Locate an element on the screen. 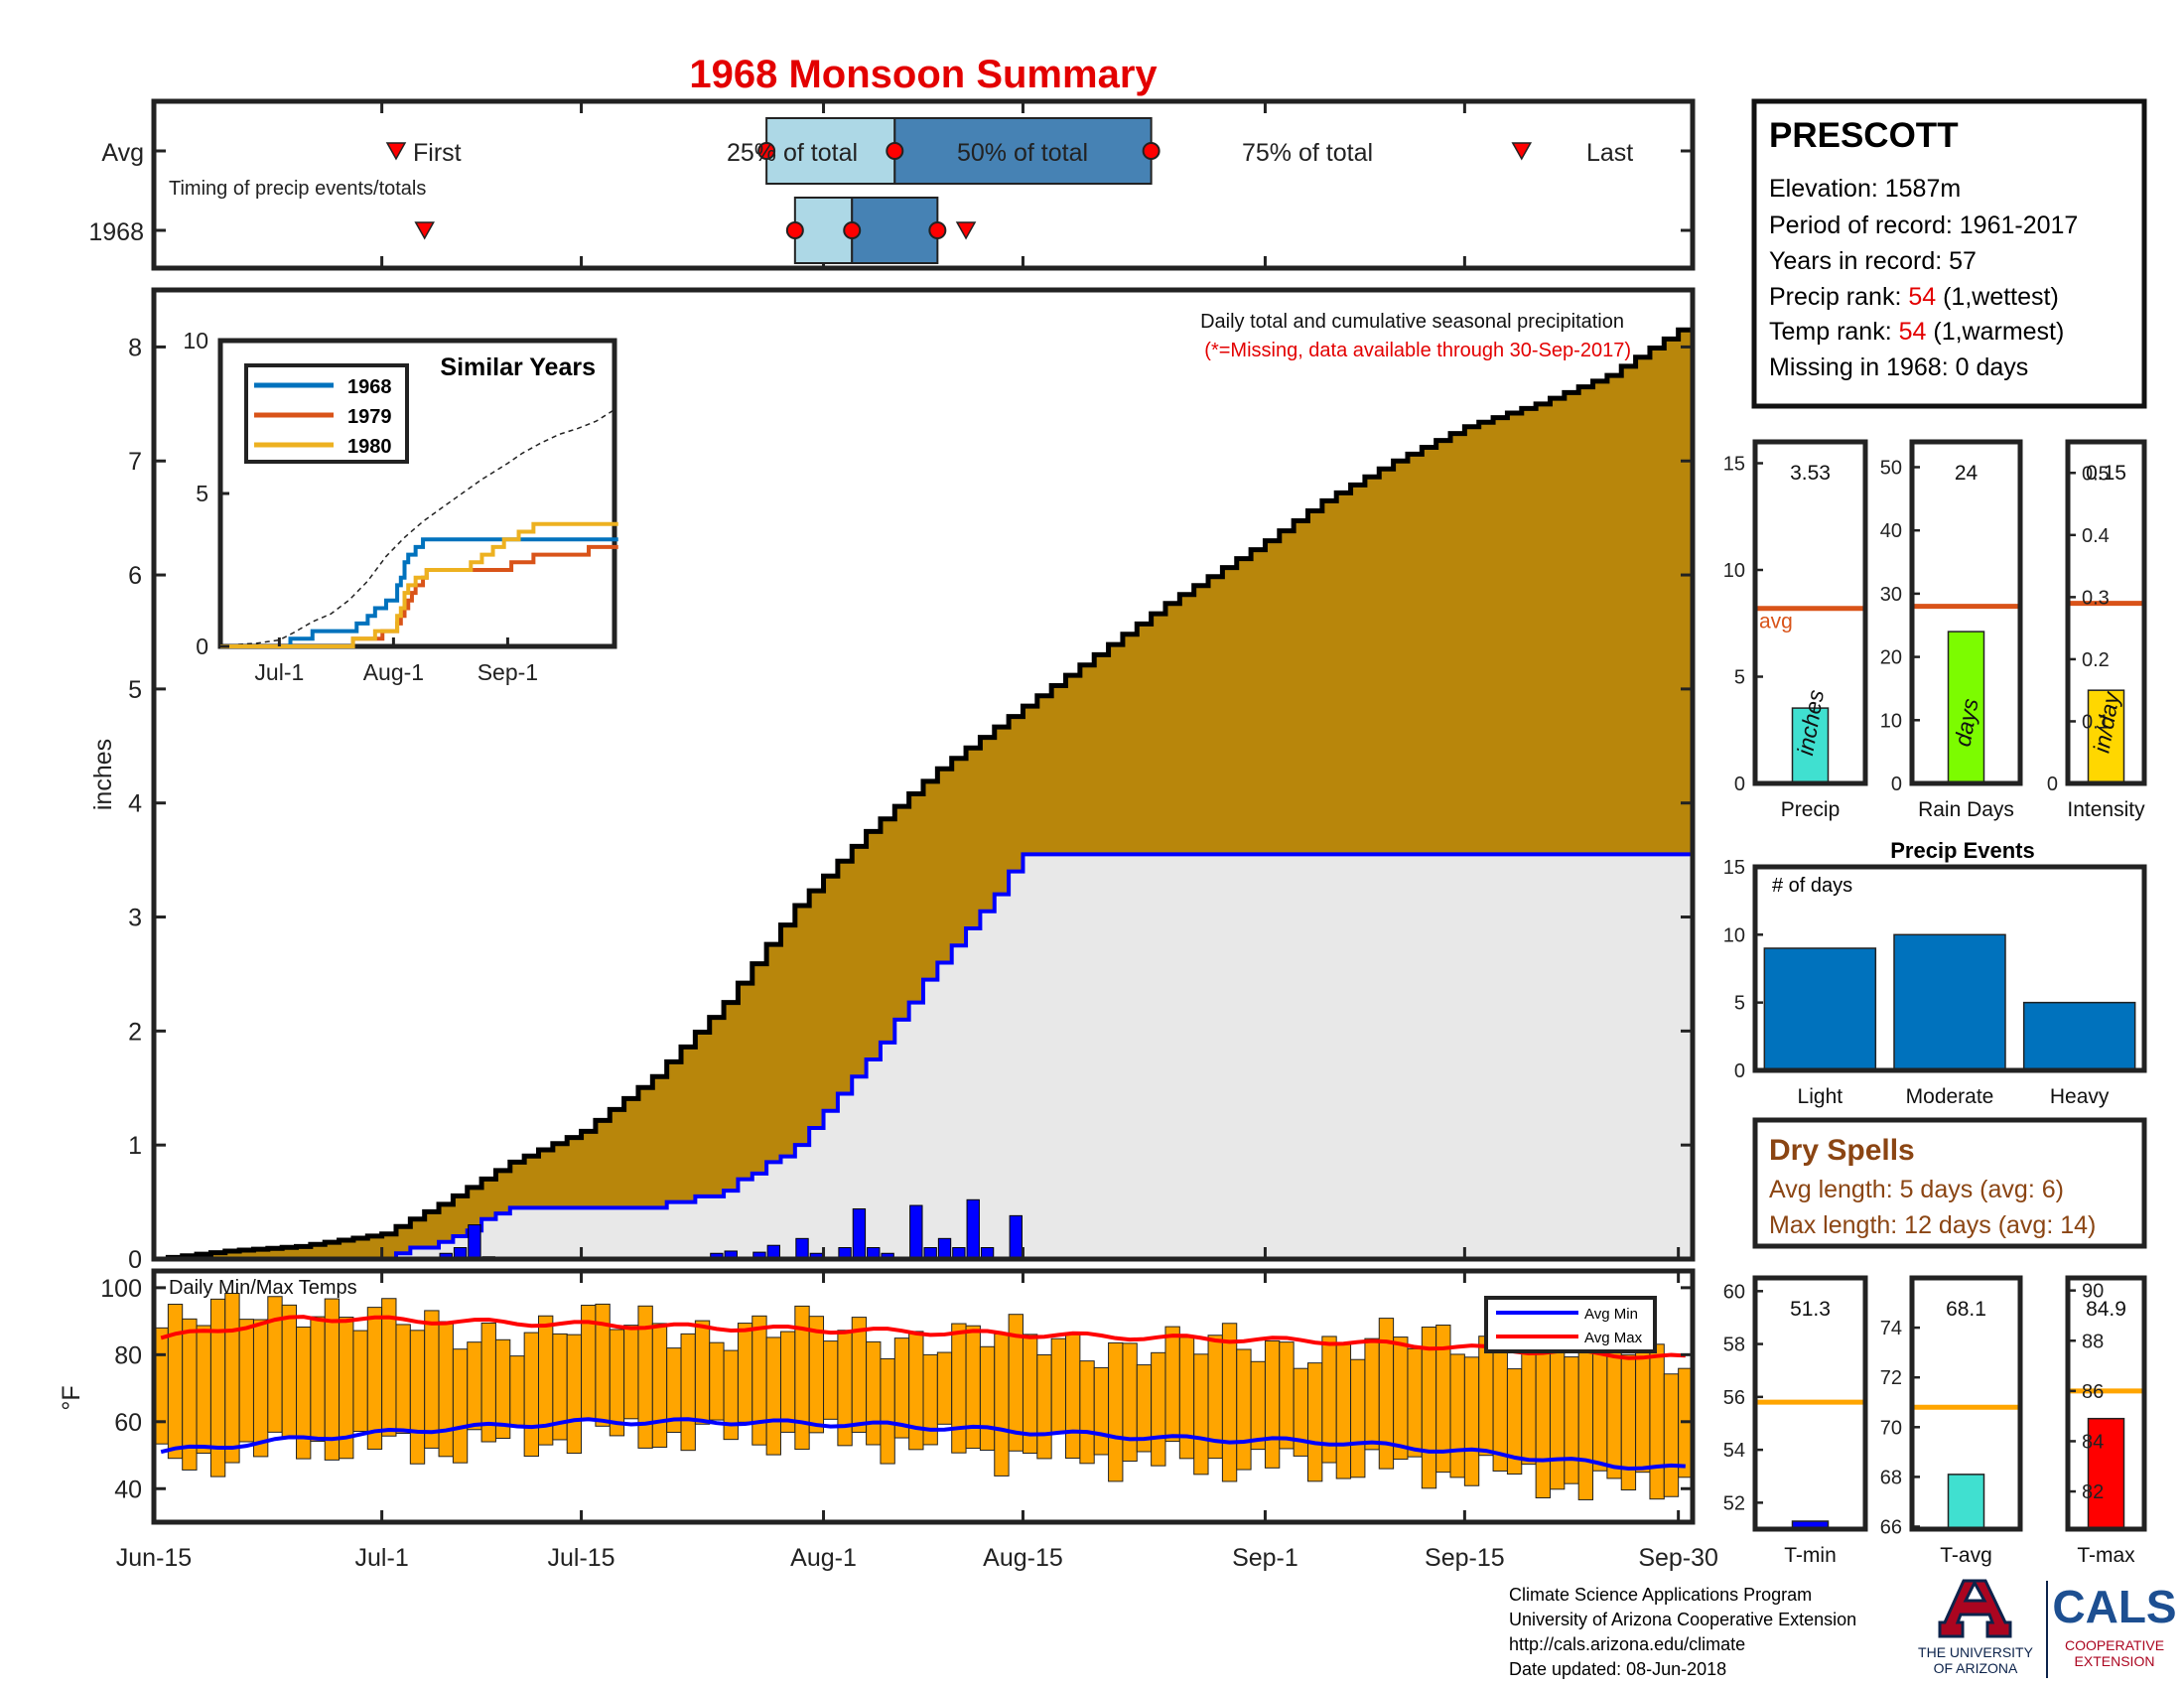 The height and width of the screenshot is (1688, 2184). temps-plot-area is located at coordinates (923, 1396).